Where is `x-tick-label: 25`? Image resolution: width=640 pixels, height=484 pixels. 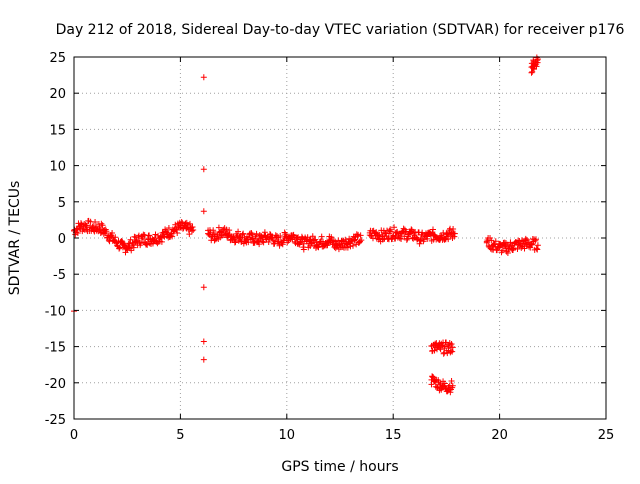
x-tick-label: 25 is located at coordinates (606, 435).